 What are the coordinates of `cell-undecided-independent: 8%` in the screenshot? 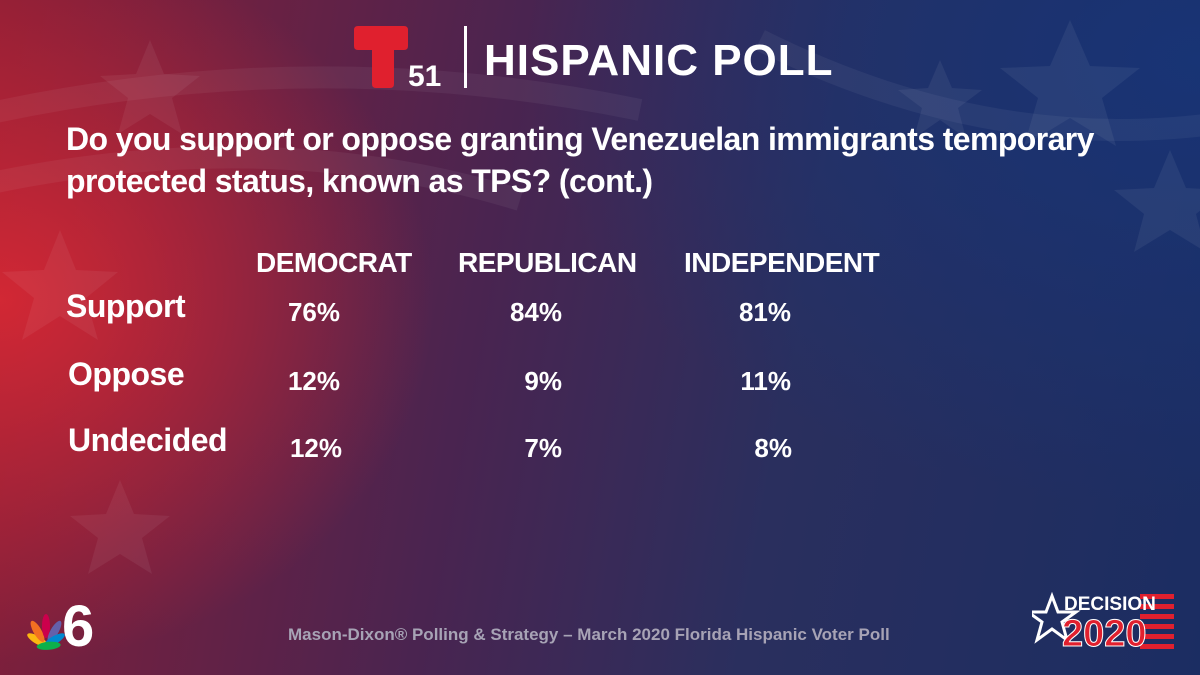 It's located at (773, 448).